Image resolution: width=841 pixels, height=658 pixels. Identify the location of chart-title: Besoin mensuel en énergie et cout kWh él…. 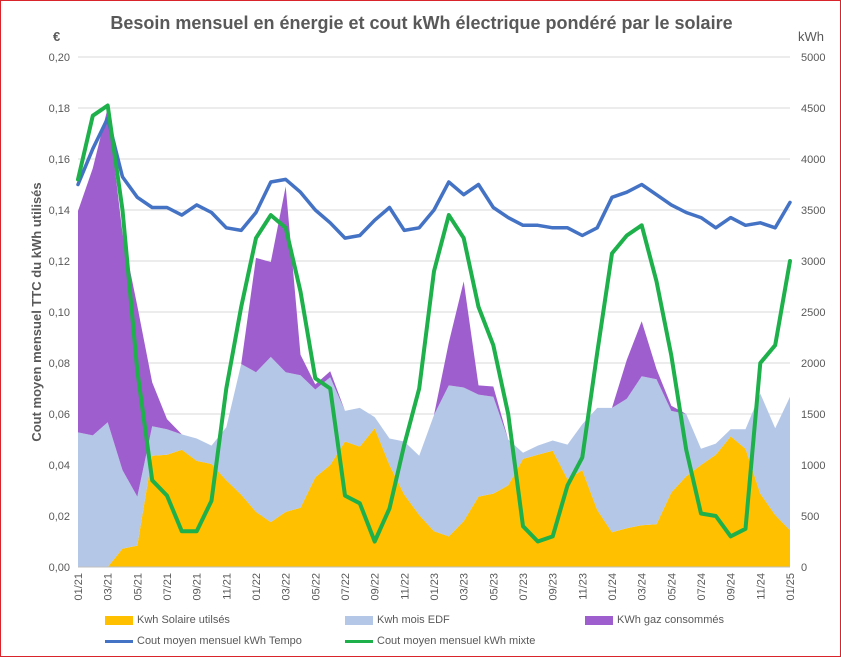
(421, 23).